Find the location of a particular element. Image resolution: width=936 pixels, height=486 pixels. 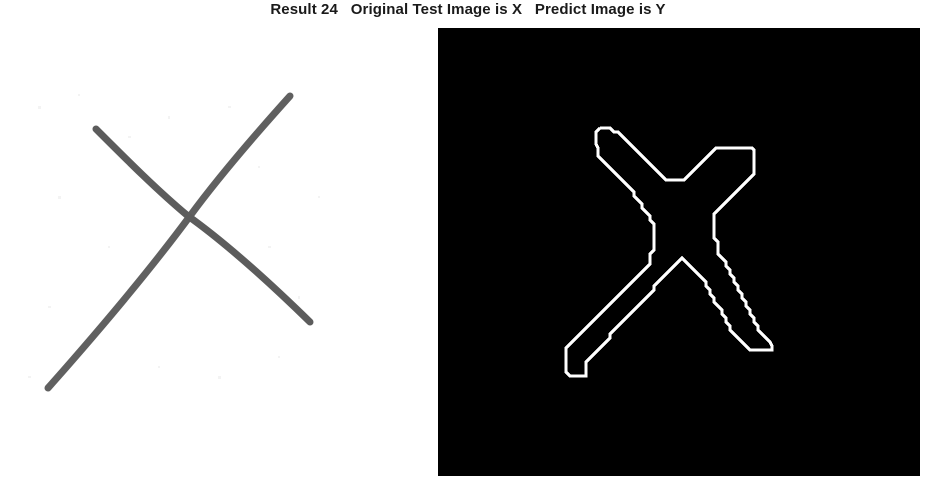

x-edge-outline is located at coordinates (669, 252).